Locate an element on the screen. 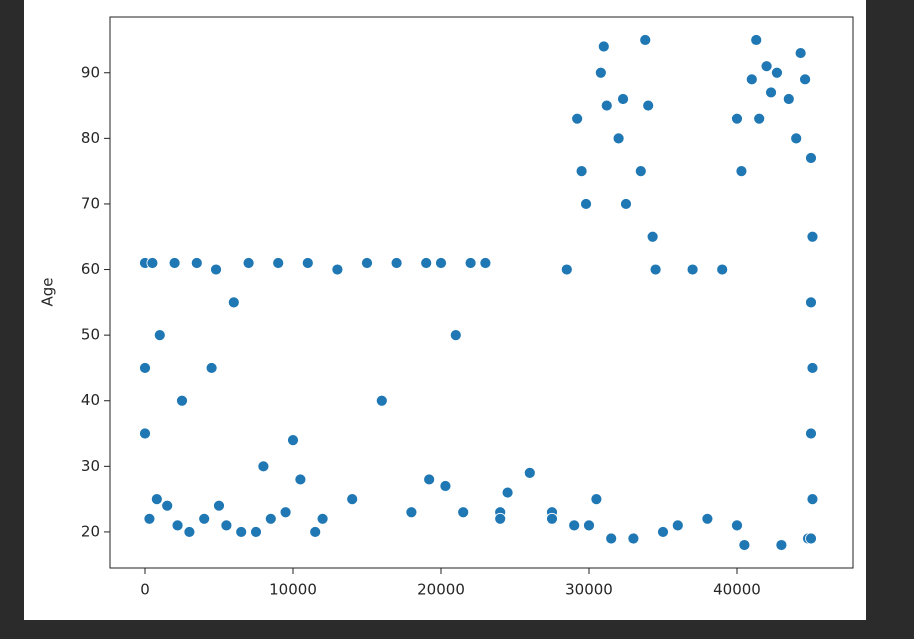 The width and height of the screenshot is (914, 639). y-tick-label: 80 is located at coordinates (90, 138).